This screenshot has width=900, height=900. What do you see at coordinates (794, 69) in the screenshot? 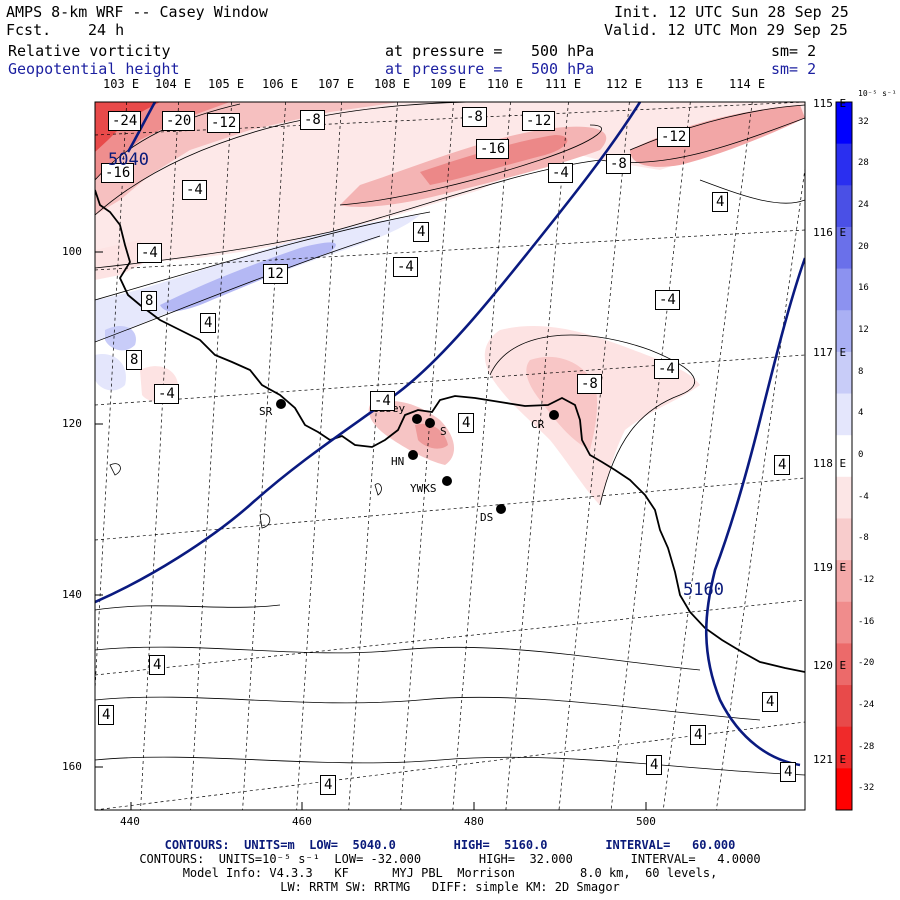
I see `smoothing-2: sm= 2` at bounding box center [794, 69].